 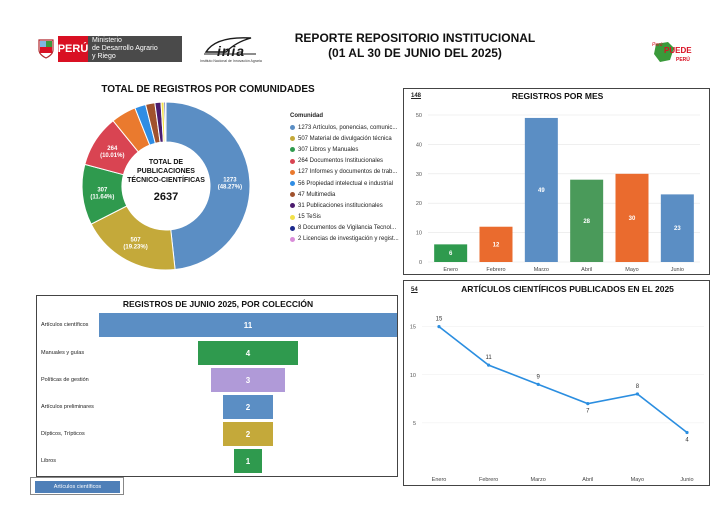 What do you see at coordinates (419, 234) in the screenshot?
I see `y-tick-label: 10` at bounding box center [419, 234].